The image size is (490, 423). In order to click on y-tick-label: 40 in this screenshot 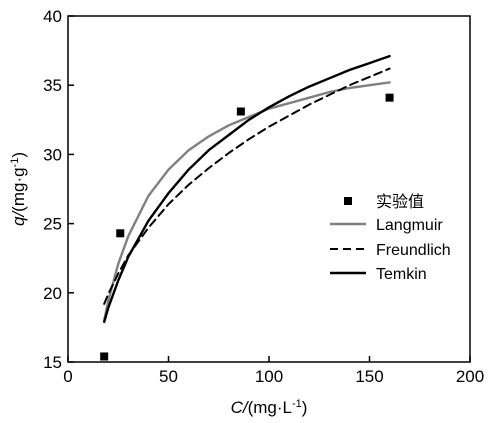, I will do `click(52, 16)`.